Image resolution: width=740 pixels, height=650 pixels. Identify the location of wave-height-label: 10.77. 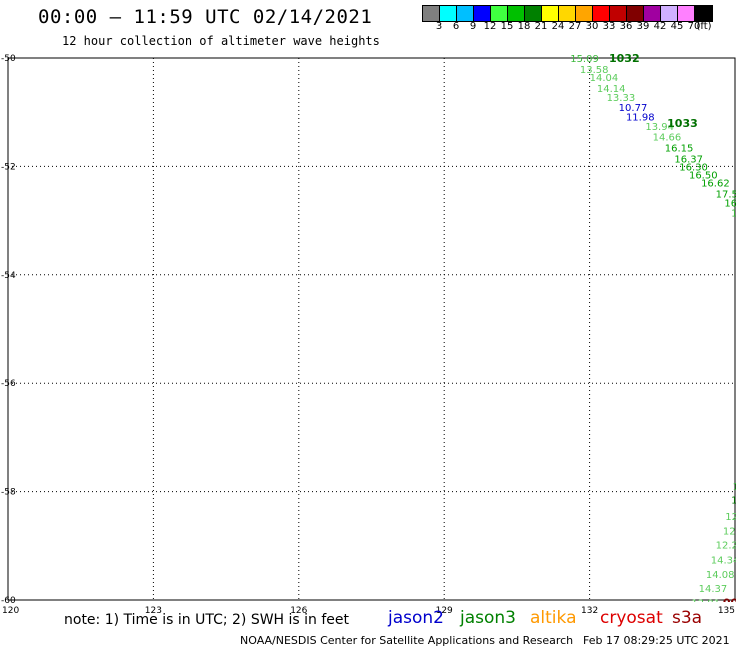
(633, 108).